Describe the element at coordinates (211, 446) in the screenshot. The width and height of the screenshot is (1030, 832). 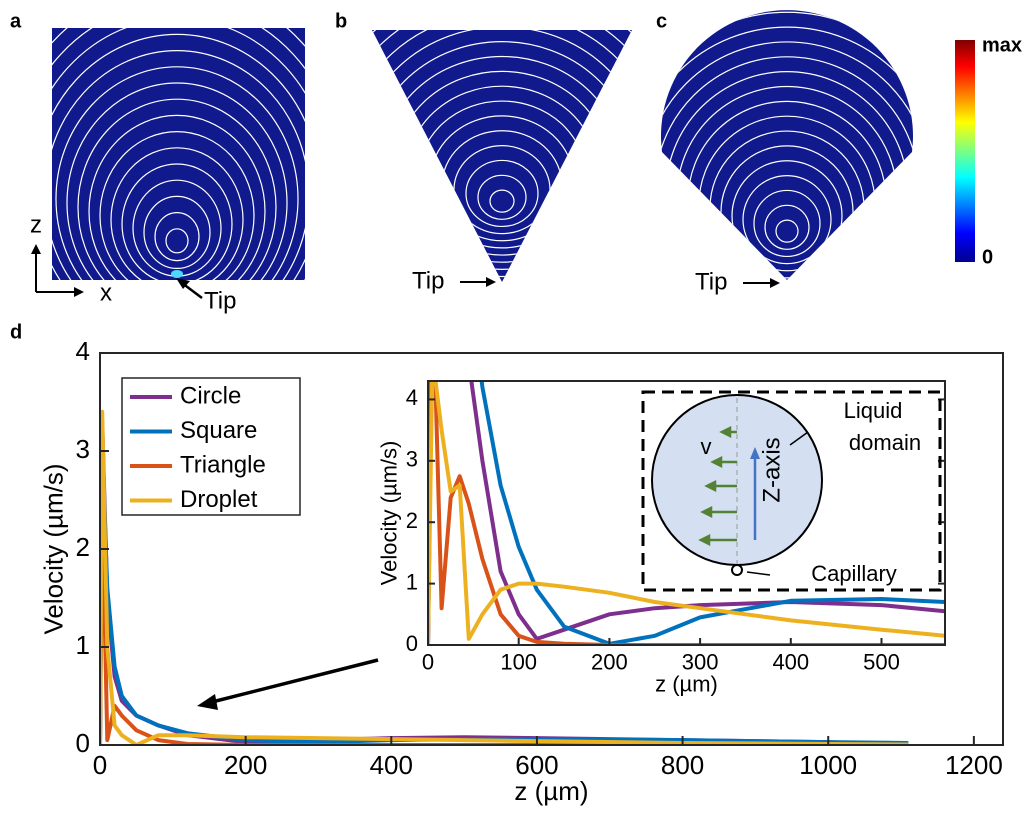
I see `legend-box` at that location.